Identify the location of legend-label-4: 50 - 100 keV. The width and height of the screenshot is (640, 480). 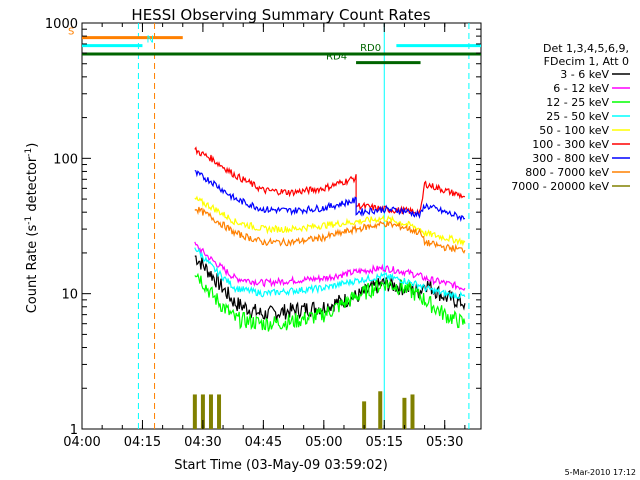
(574, 130).